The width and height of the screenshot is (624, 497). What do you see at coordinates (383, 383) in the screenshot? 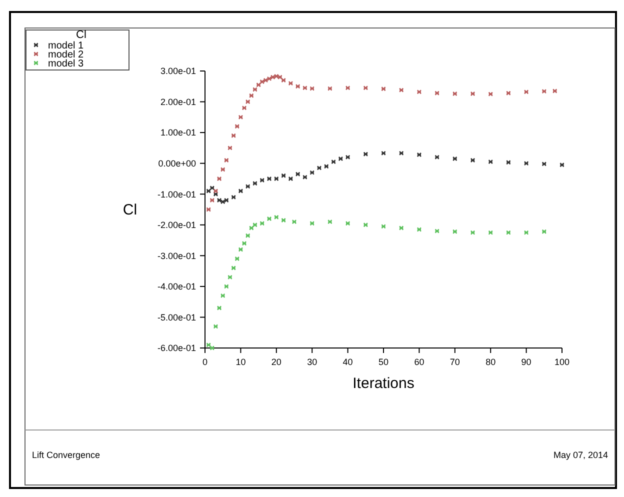
I see `x-axis-title: Iterations` at bounding box center [383, 383].